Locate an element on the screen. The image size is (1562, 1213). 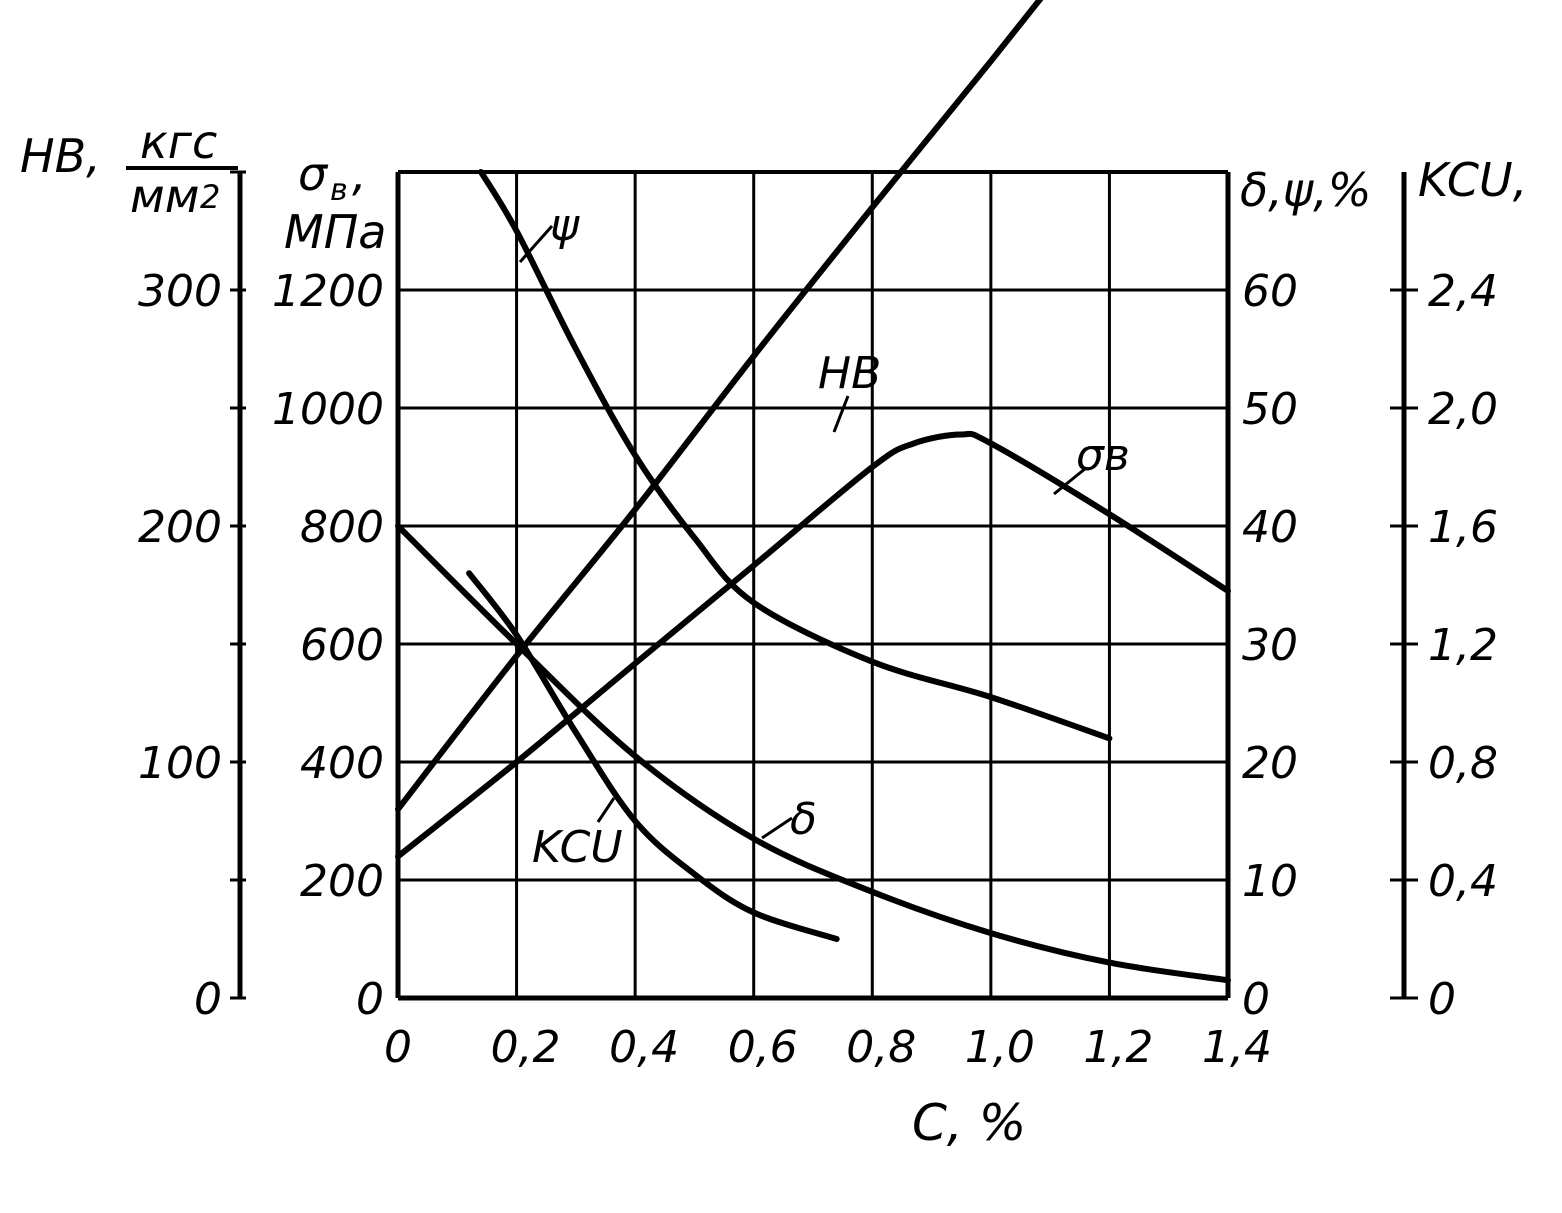
sigma-axis-unit: МПа is located at coordinates (335, 232).